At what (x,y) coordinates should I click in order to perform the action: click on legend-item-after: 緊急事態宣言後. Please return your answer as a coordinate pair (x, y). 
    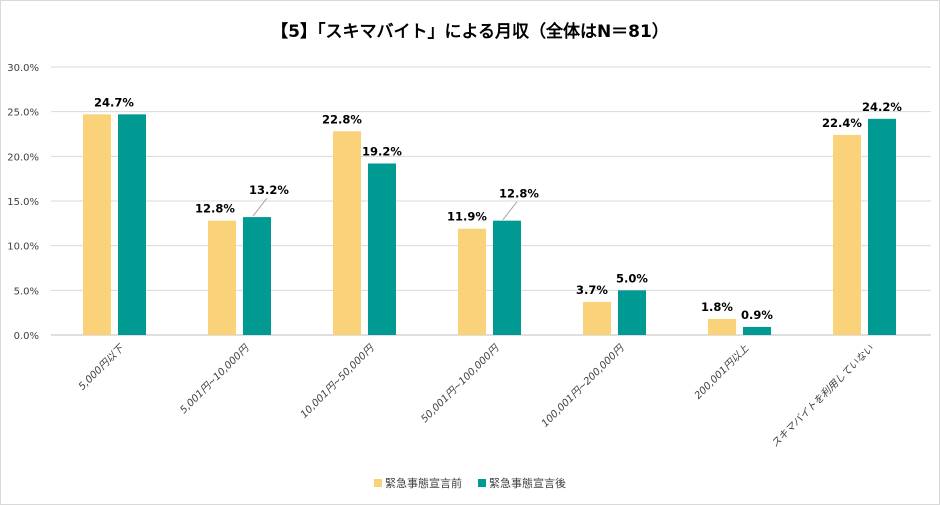
    Looking at the image, I should click on (522, 483).